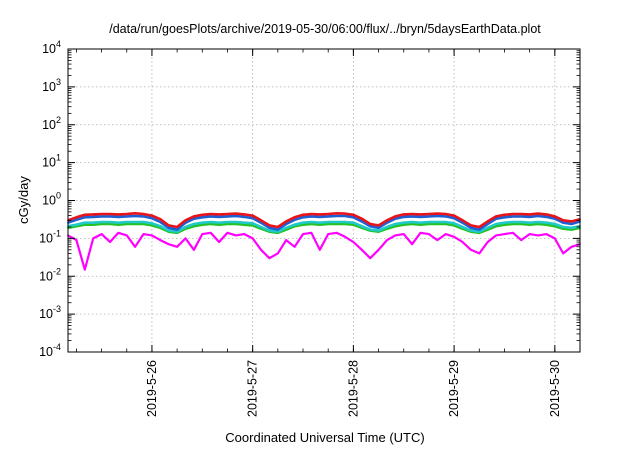 The width and height of the screenshot is (640, 453). I want to click on x-tick-label: 2019-5-29, so click(454, 388).